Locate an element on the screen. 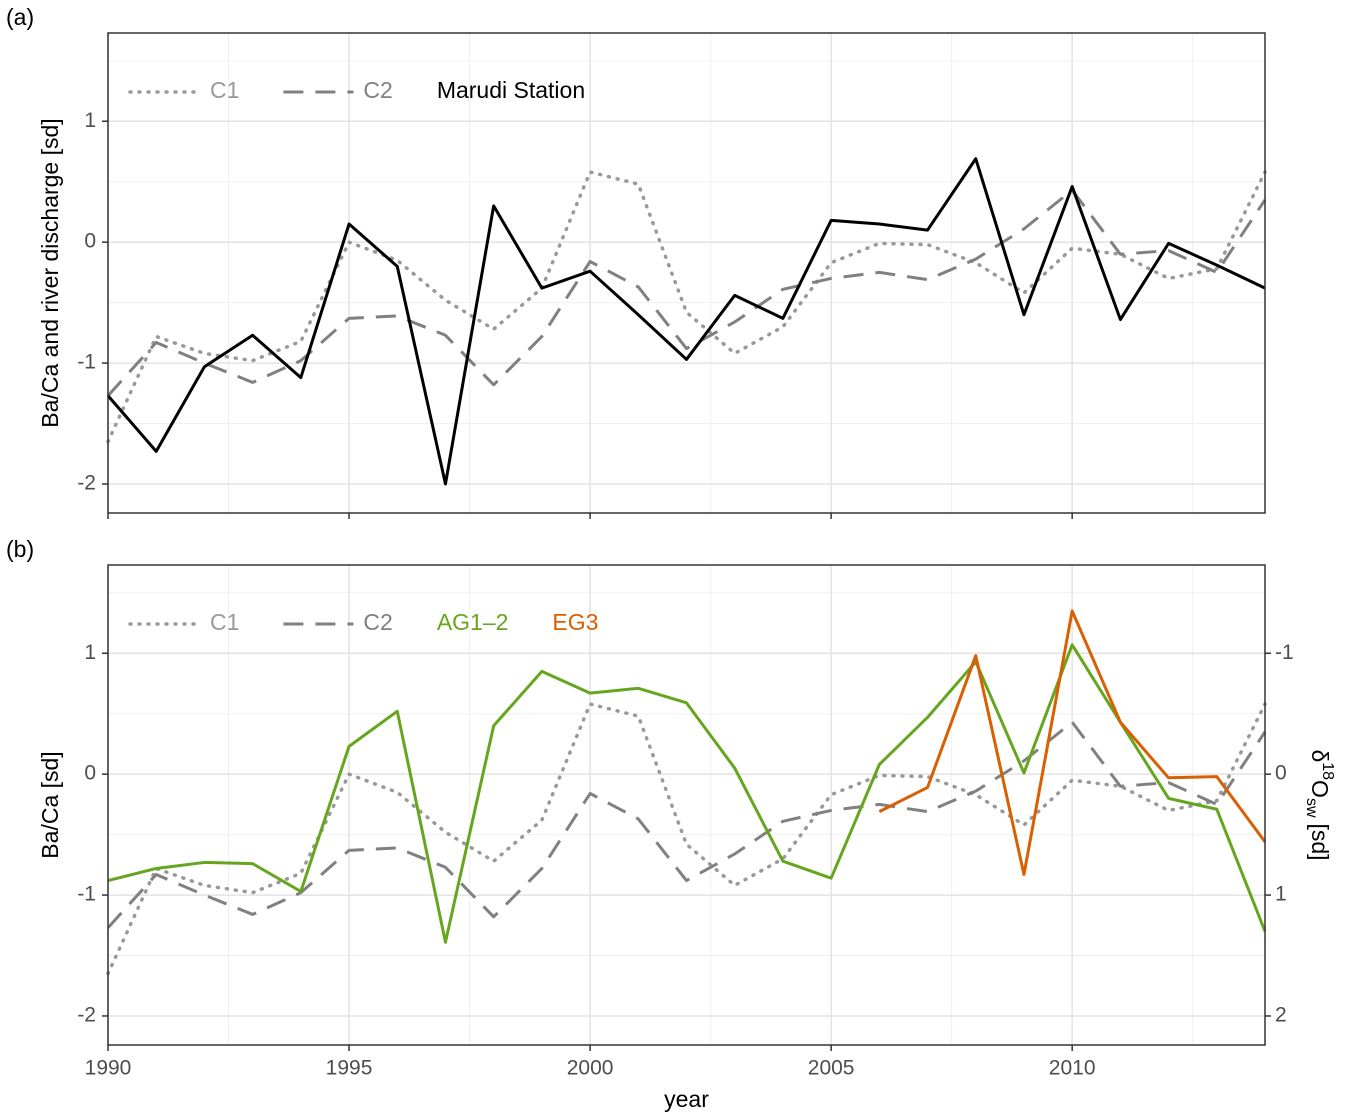 The height and width of the screenshot is (1116, 1352). x-axis-title: year is located at coordinates (686, 1099).